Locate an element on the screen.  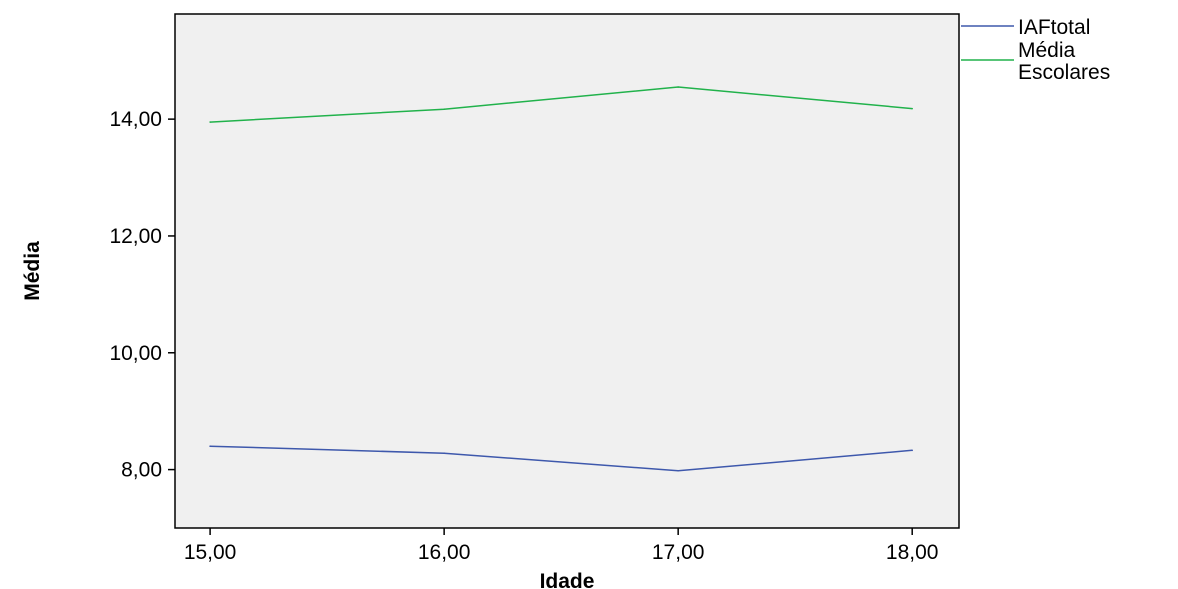
y-tick-label: 12,00 is located at coordinates (135, 236).